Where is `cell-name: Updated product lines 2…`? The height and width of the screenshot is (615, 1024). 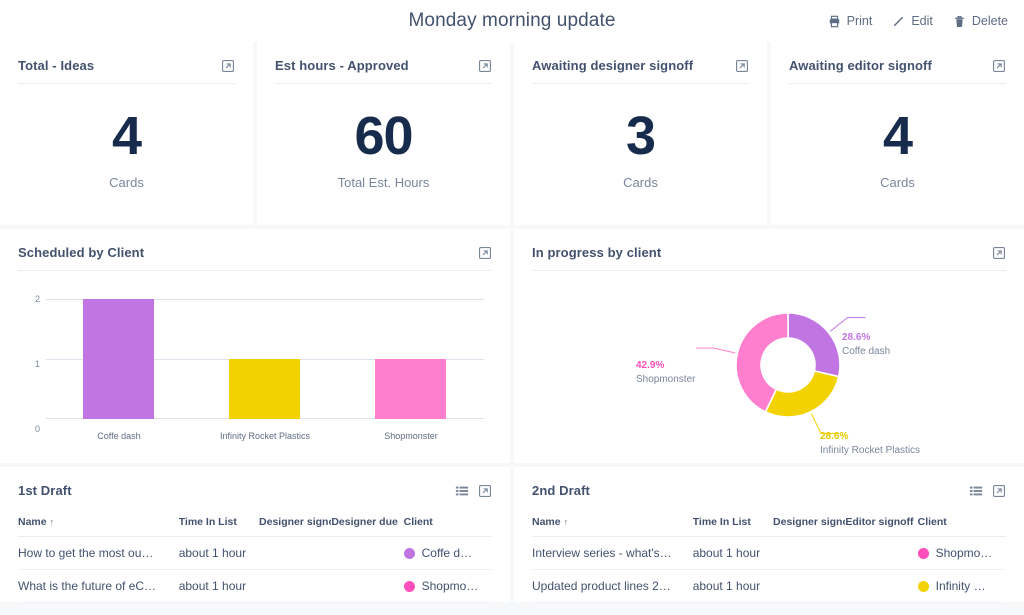 cell-name: Updated product lines 2… is located at coordinates (612, 586).